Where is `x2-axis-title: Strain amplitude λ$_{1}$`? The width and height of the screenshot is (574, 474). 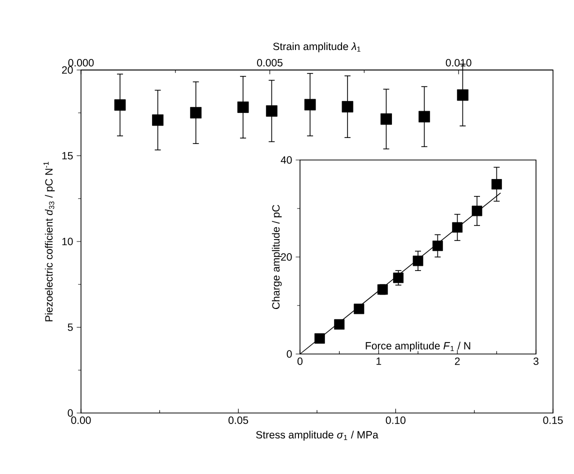
x2-axis-title: Strain amplitude λ$_{1}$ is located at coordinates (316, 47).